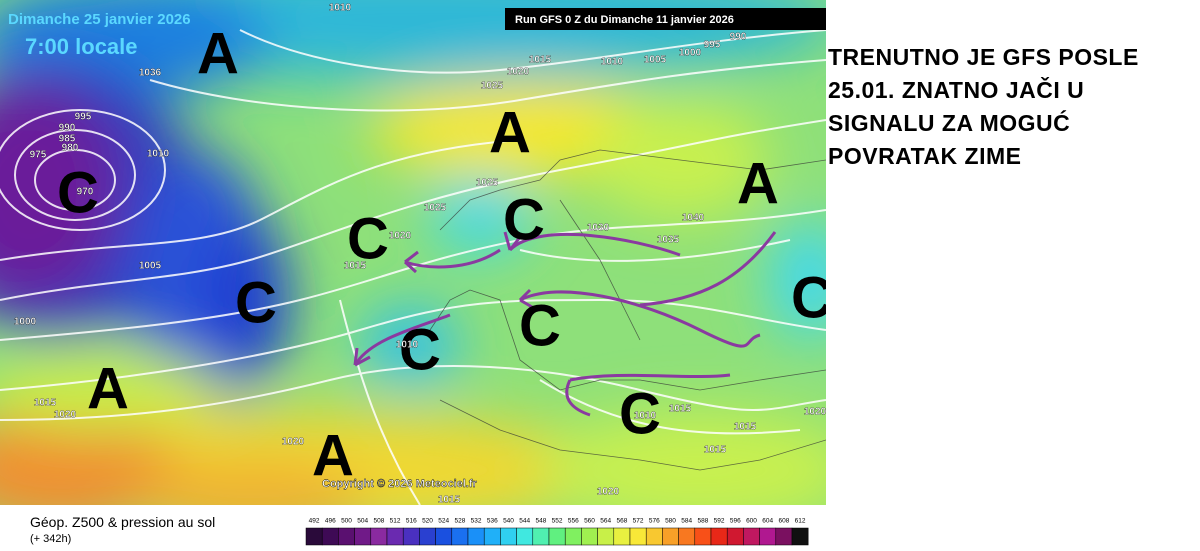  Describe the element at coordinates (81, 46) in the screenshot. I see `time-label: 7:00 locale` at that location.